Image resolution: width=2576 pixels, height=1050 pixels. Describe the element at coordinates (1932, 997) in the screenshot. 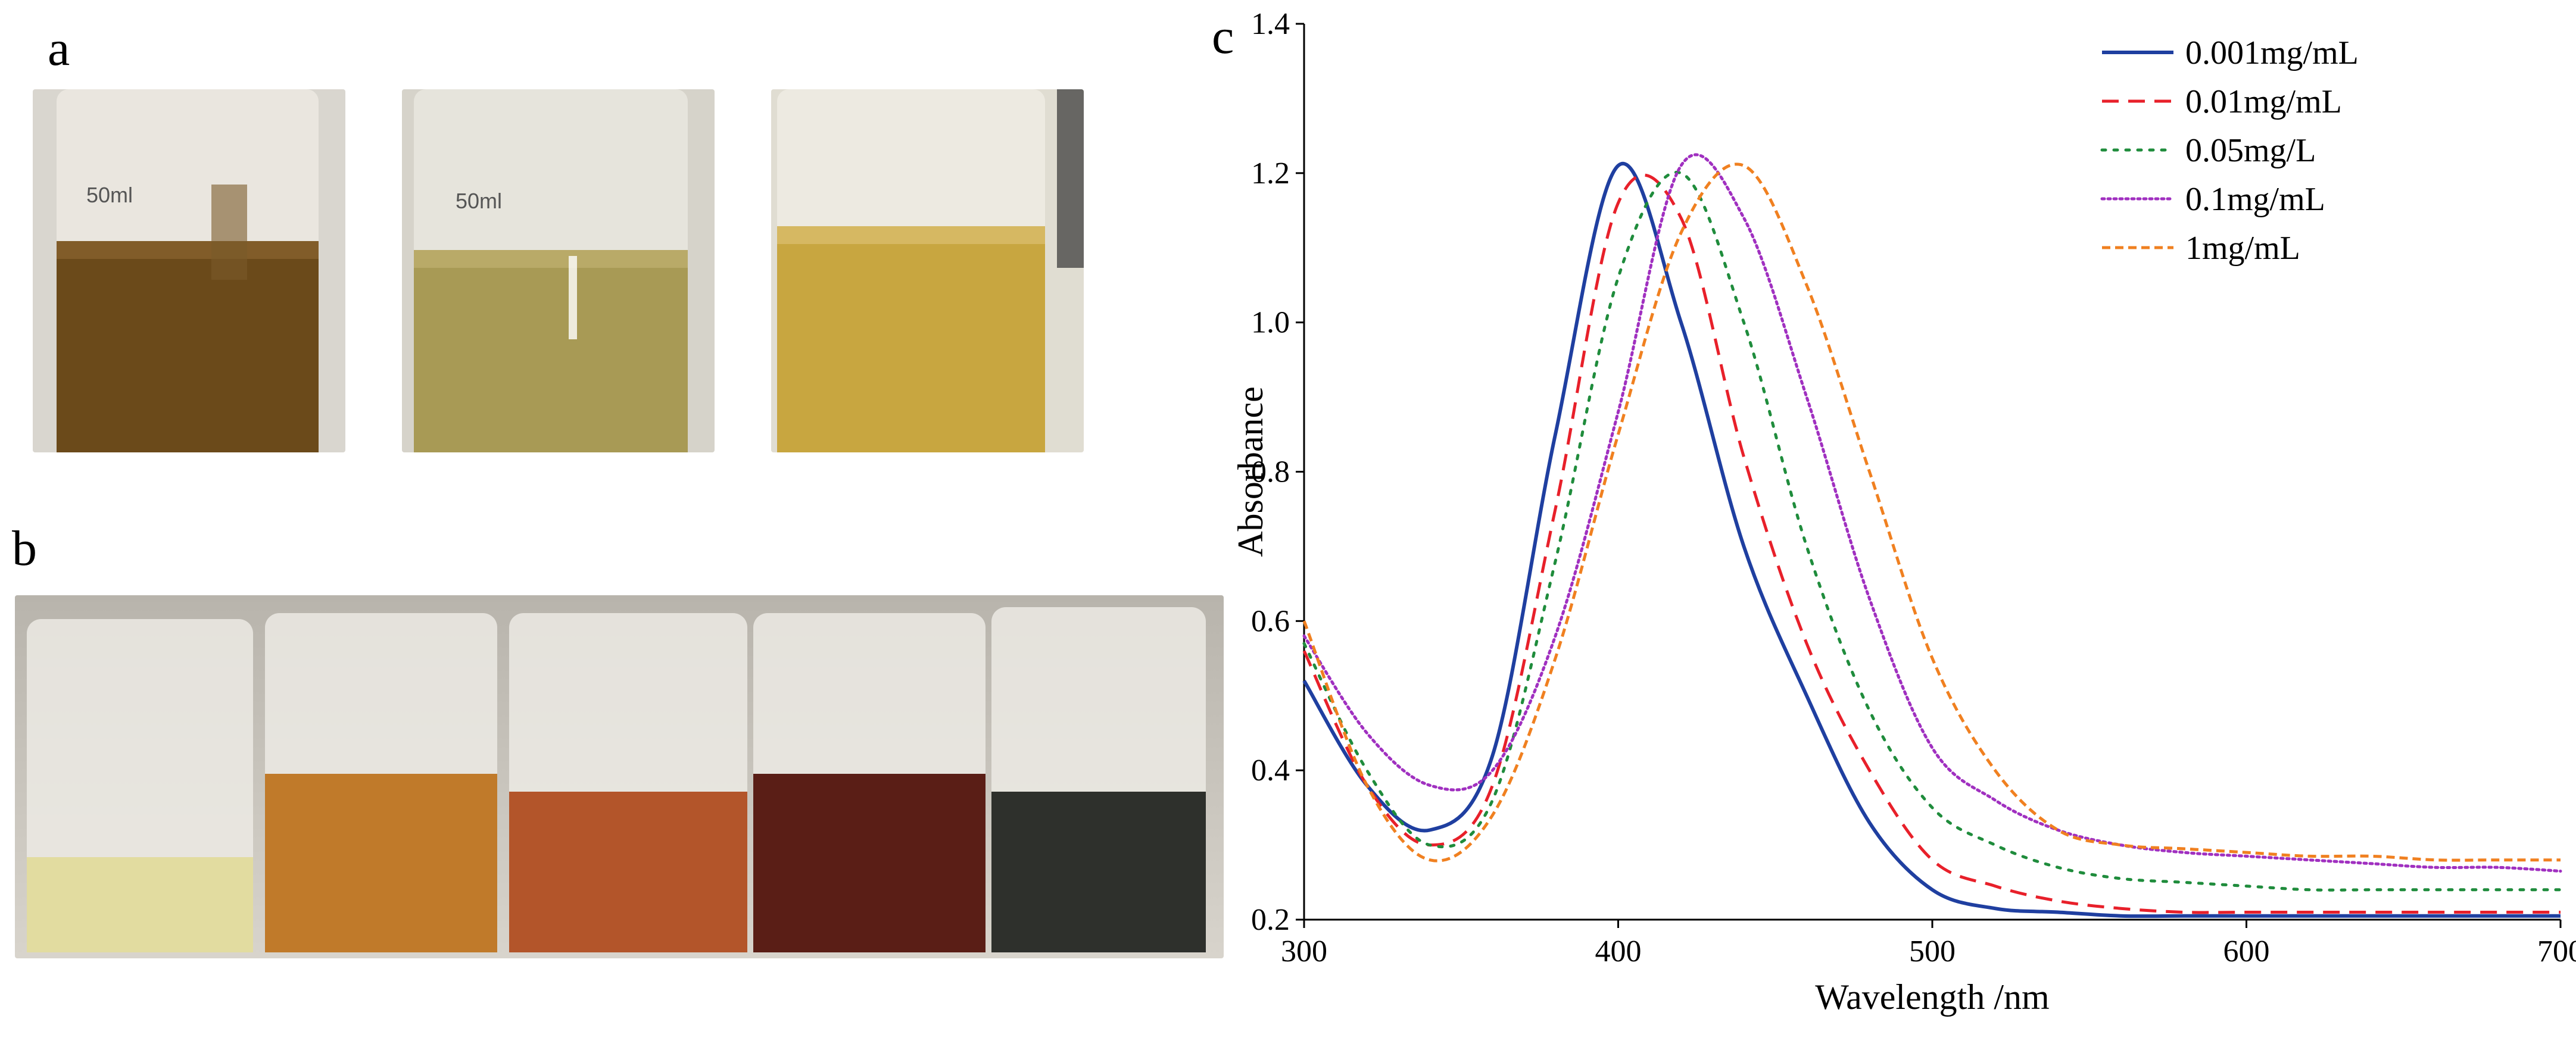

I see `x-axis-title: Wavelength /nm` at that location.